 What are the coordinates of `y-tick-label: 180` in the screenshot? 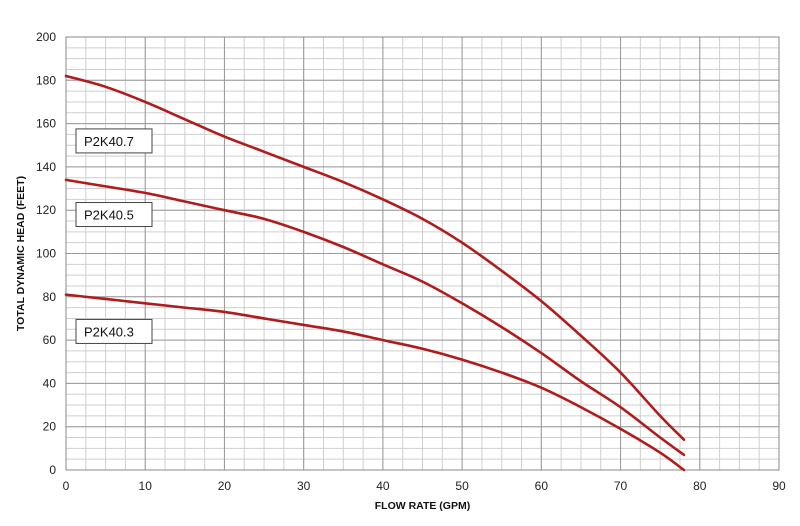 It's located at (46, 80).